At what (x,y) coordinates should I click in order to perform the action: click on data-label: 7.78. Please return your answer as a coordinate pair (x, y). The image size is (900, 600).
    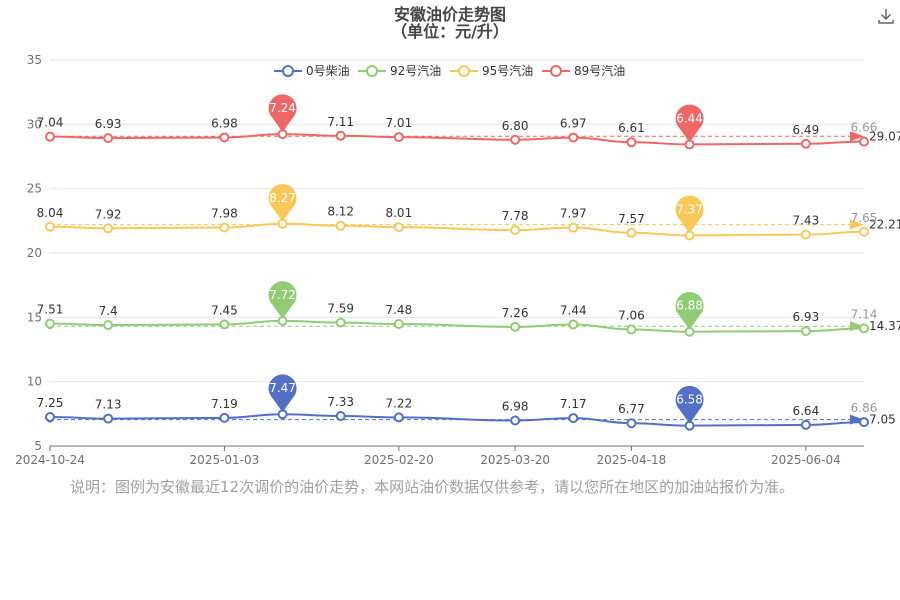
    Looking at the image, I should click on (515, 216).